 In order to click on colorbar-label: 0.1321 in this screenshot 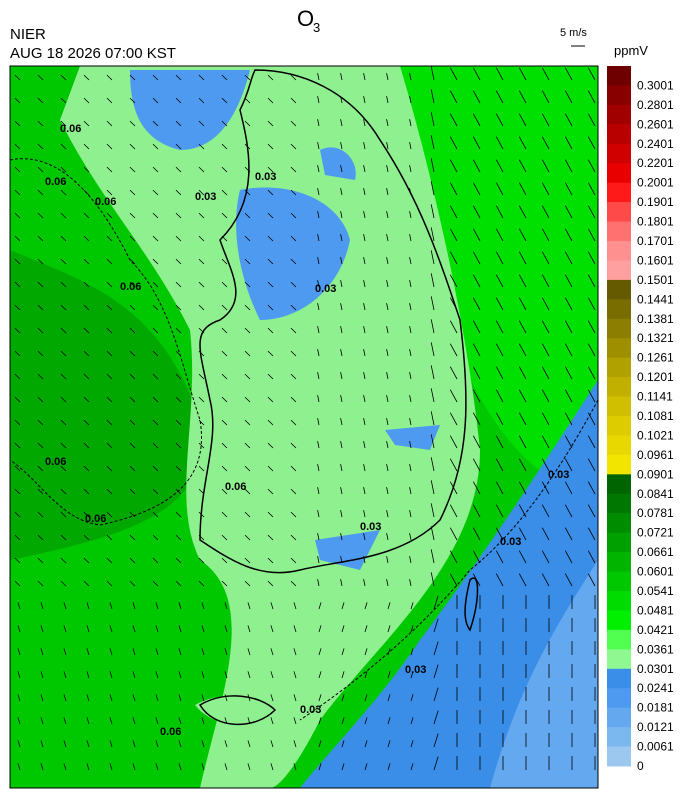, I will do `click(655, 338)`.